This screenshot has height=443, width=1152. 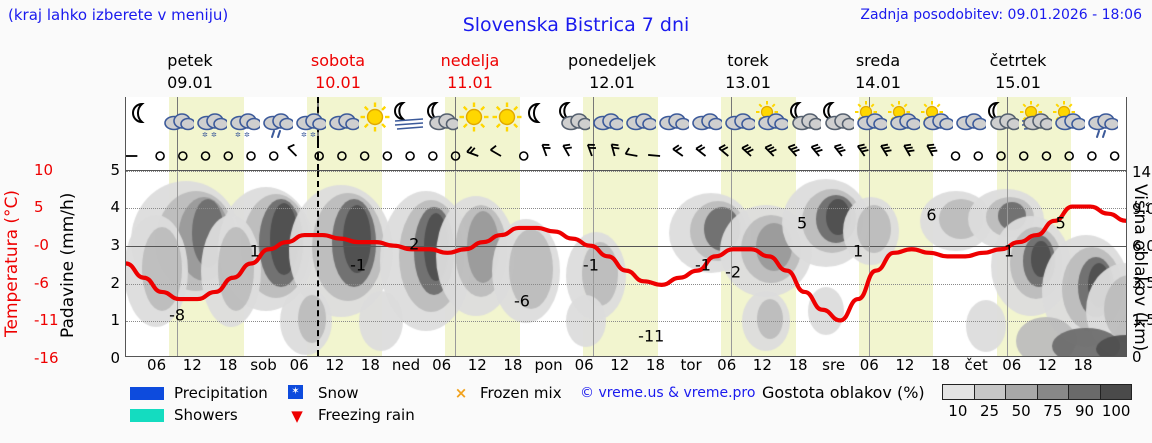 What do you see at coordinates (470, 60) in the screenshot?
I see `day-name: nedelja` at bounding box center [470, 60].